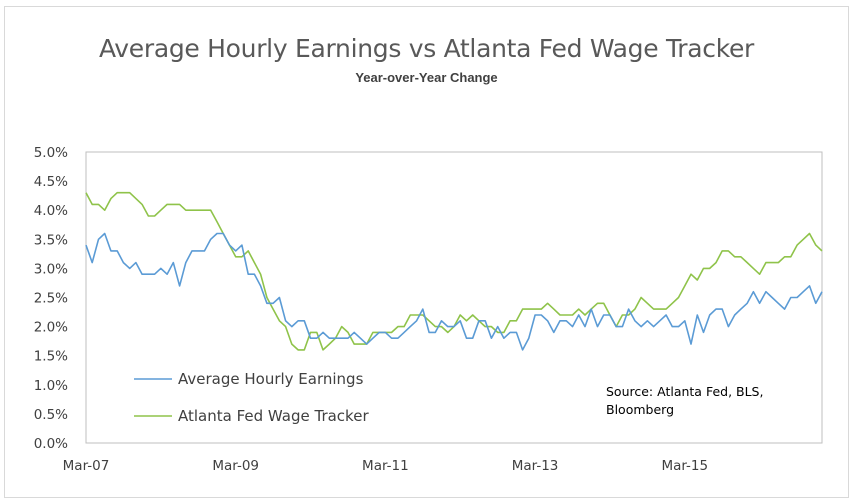 The width and height of the screenshot is (853, 503). I want to click on y-tick-label: 4.0%, so click(51, 211).